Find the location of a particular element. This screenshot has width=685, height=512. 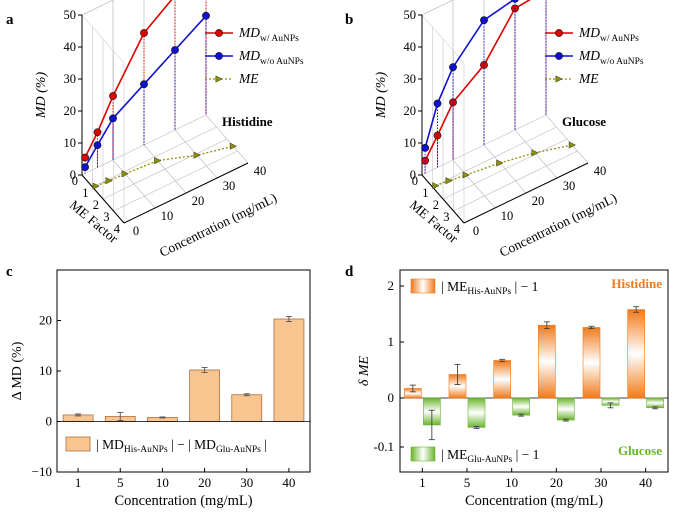

legend-label: MDw/o AuNPs is located at coordinates (611, 57).